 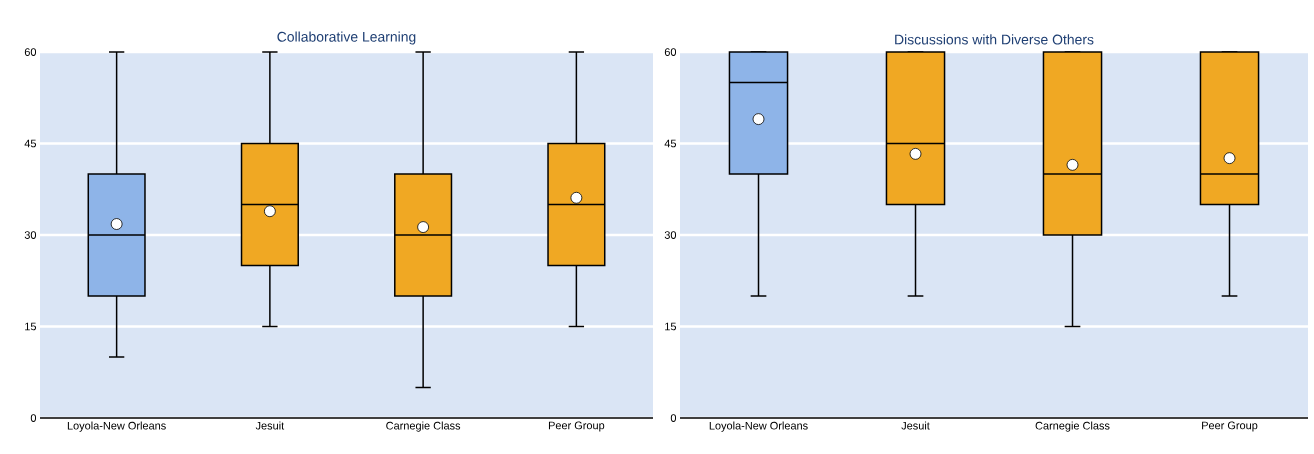 I want to click on chart-title: Collaborative Learning, so click(x=346, y=38).